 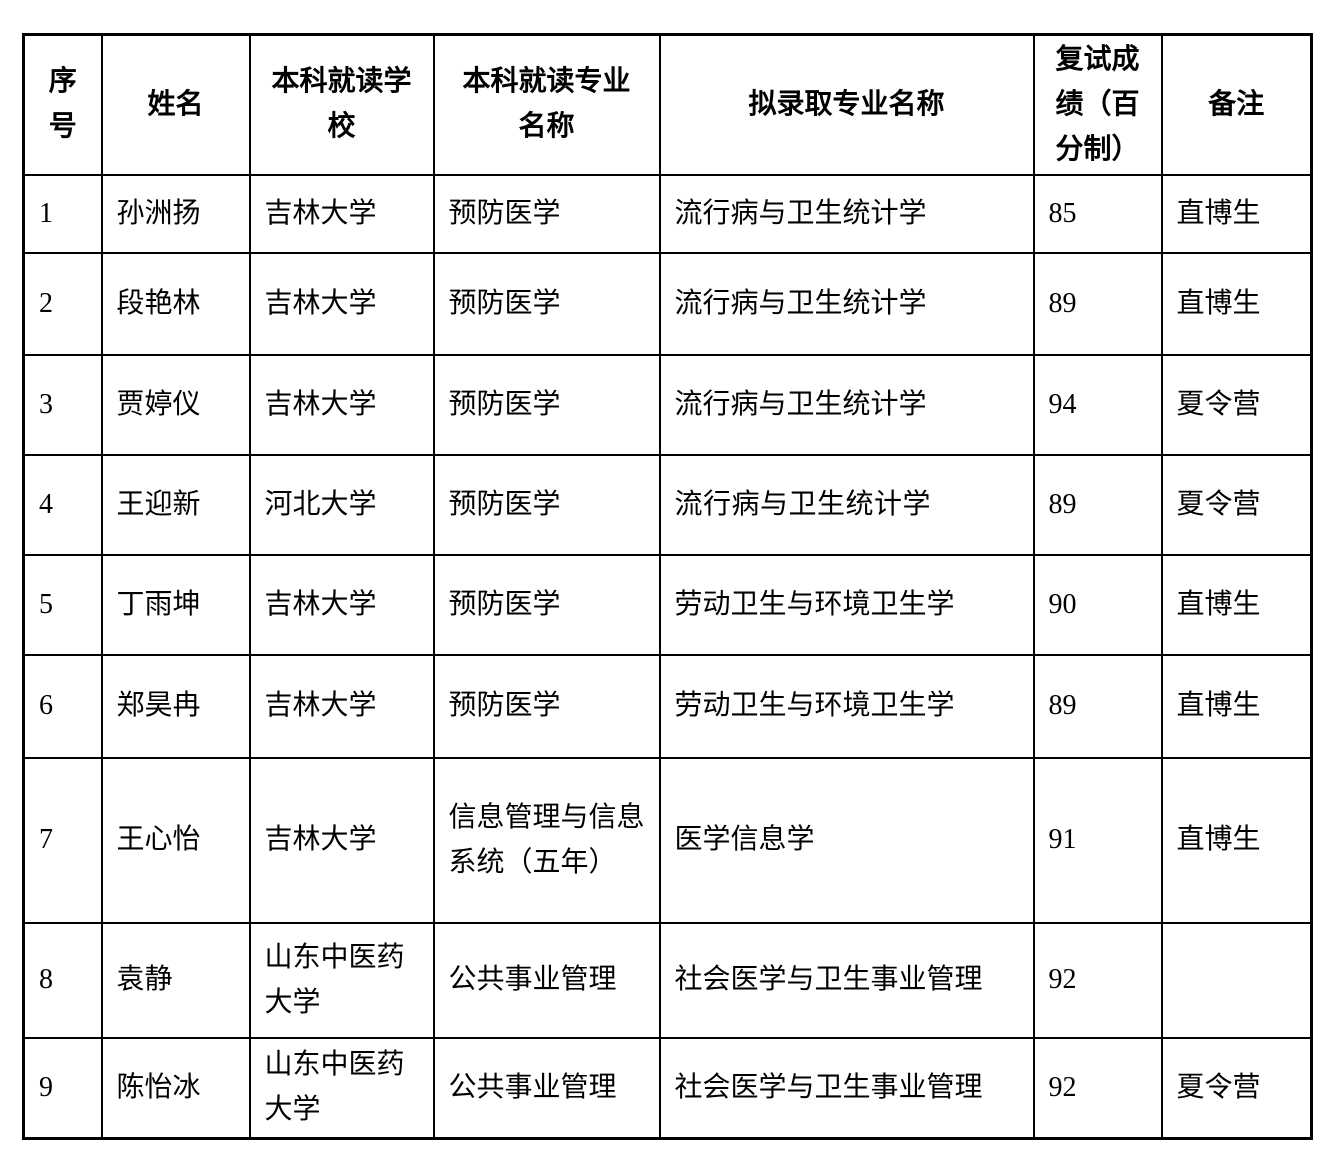 I want to click on table-row: 8 袁静 山东中医药大学 公共事业管理 社会医学与卫生事业管理 92, so click(x=667, y=981).